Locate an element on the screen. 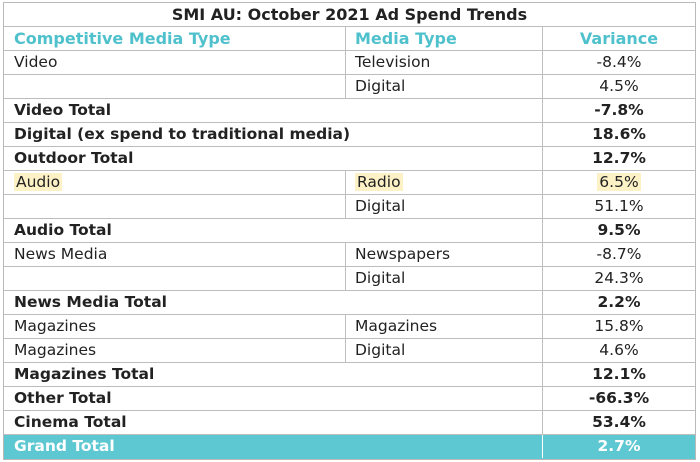  competitive-media-type-cell: News Media is located at coordinates (61, 254).